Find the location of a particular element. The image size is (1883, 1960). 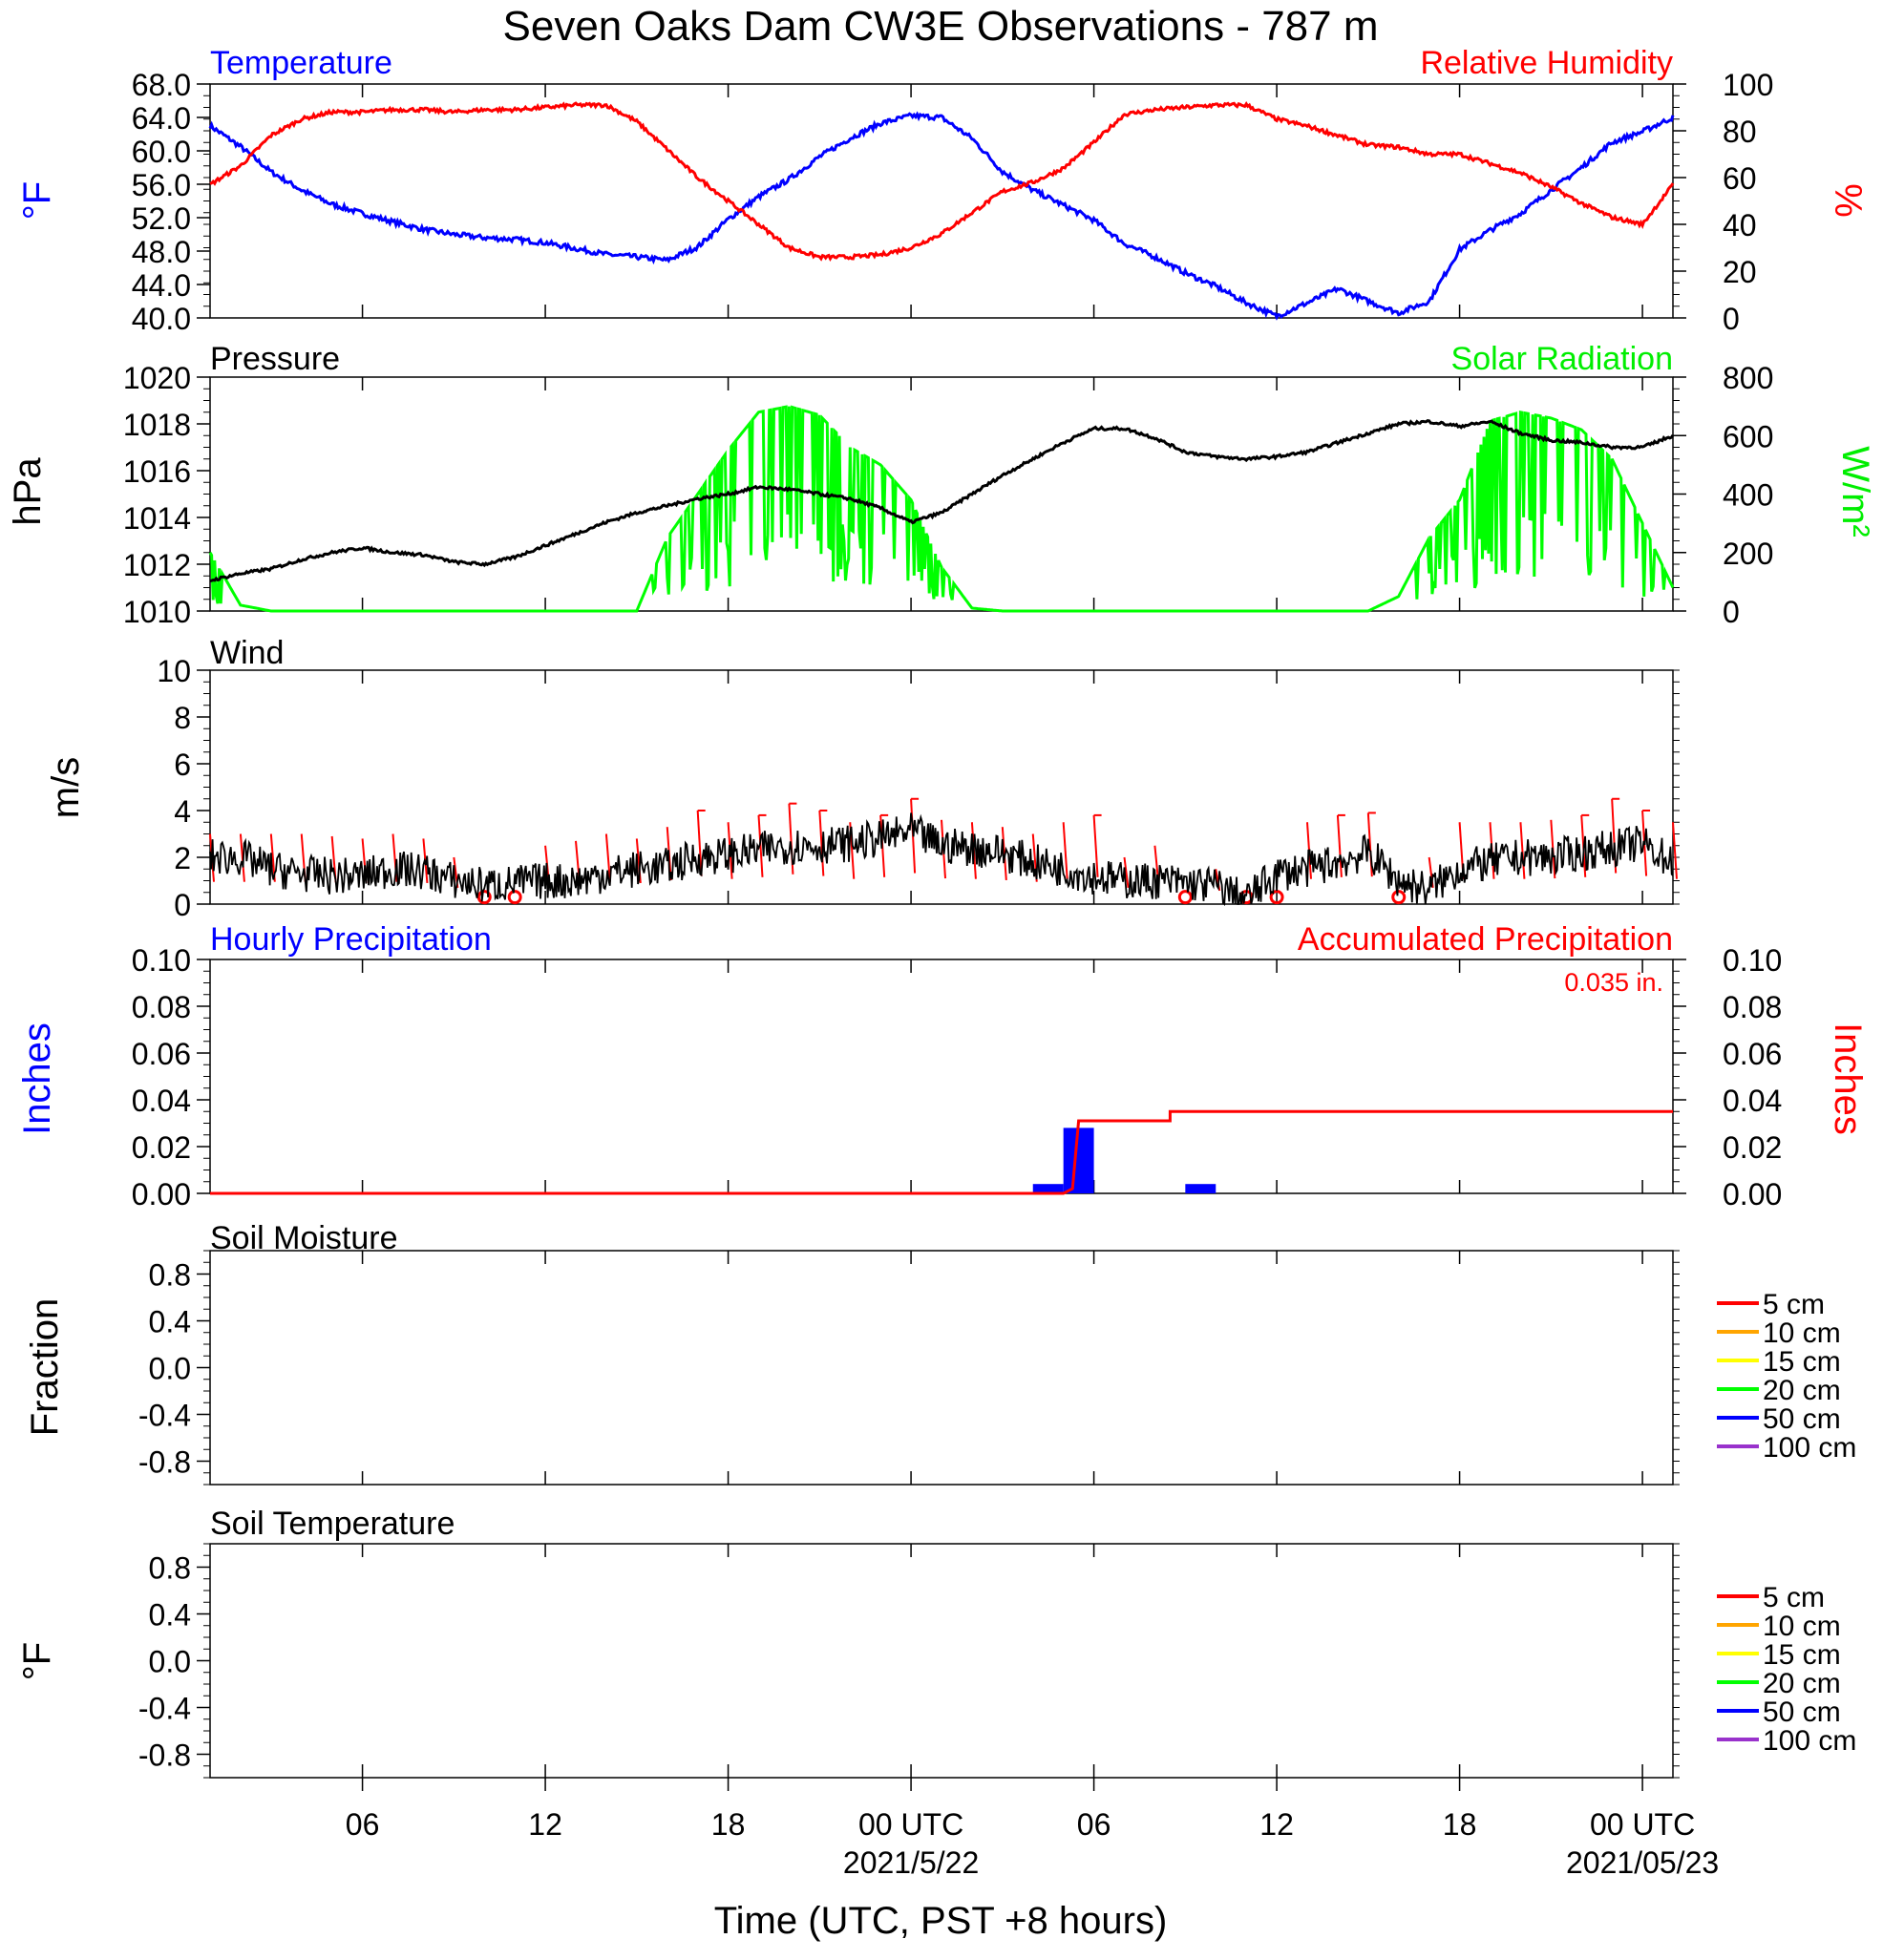

y-tick-label: 0.06 is located at coordinates (161, 1054).